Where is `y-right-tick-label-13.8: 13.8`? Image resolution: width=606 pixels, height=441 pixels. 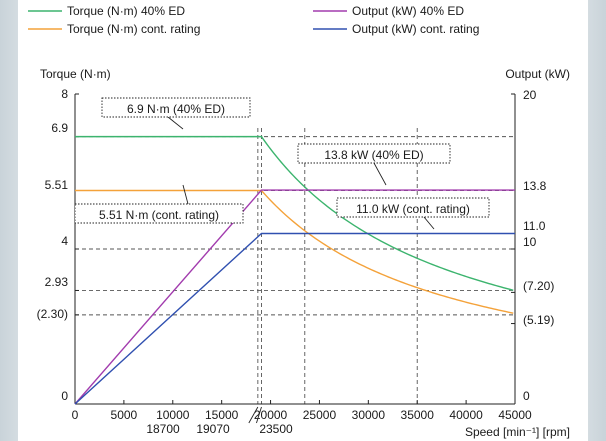
y-right-tick-label-13.8: 13.8 is located at coordinates (535, 186).